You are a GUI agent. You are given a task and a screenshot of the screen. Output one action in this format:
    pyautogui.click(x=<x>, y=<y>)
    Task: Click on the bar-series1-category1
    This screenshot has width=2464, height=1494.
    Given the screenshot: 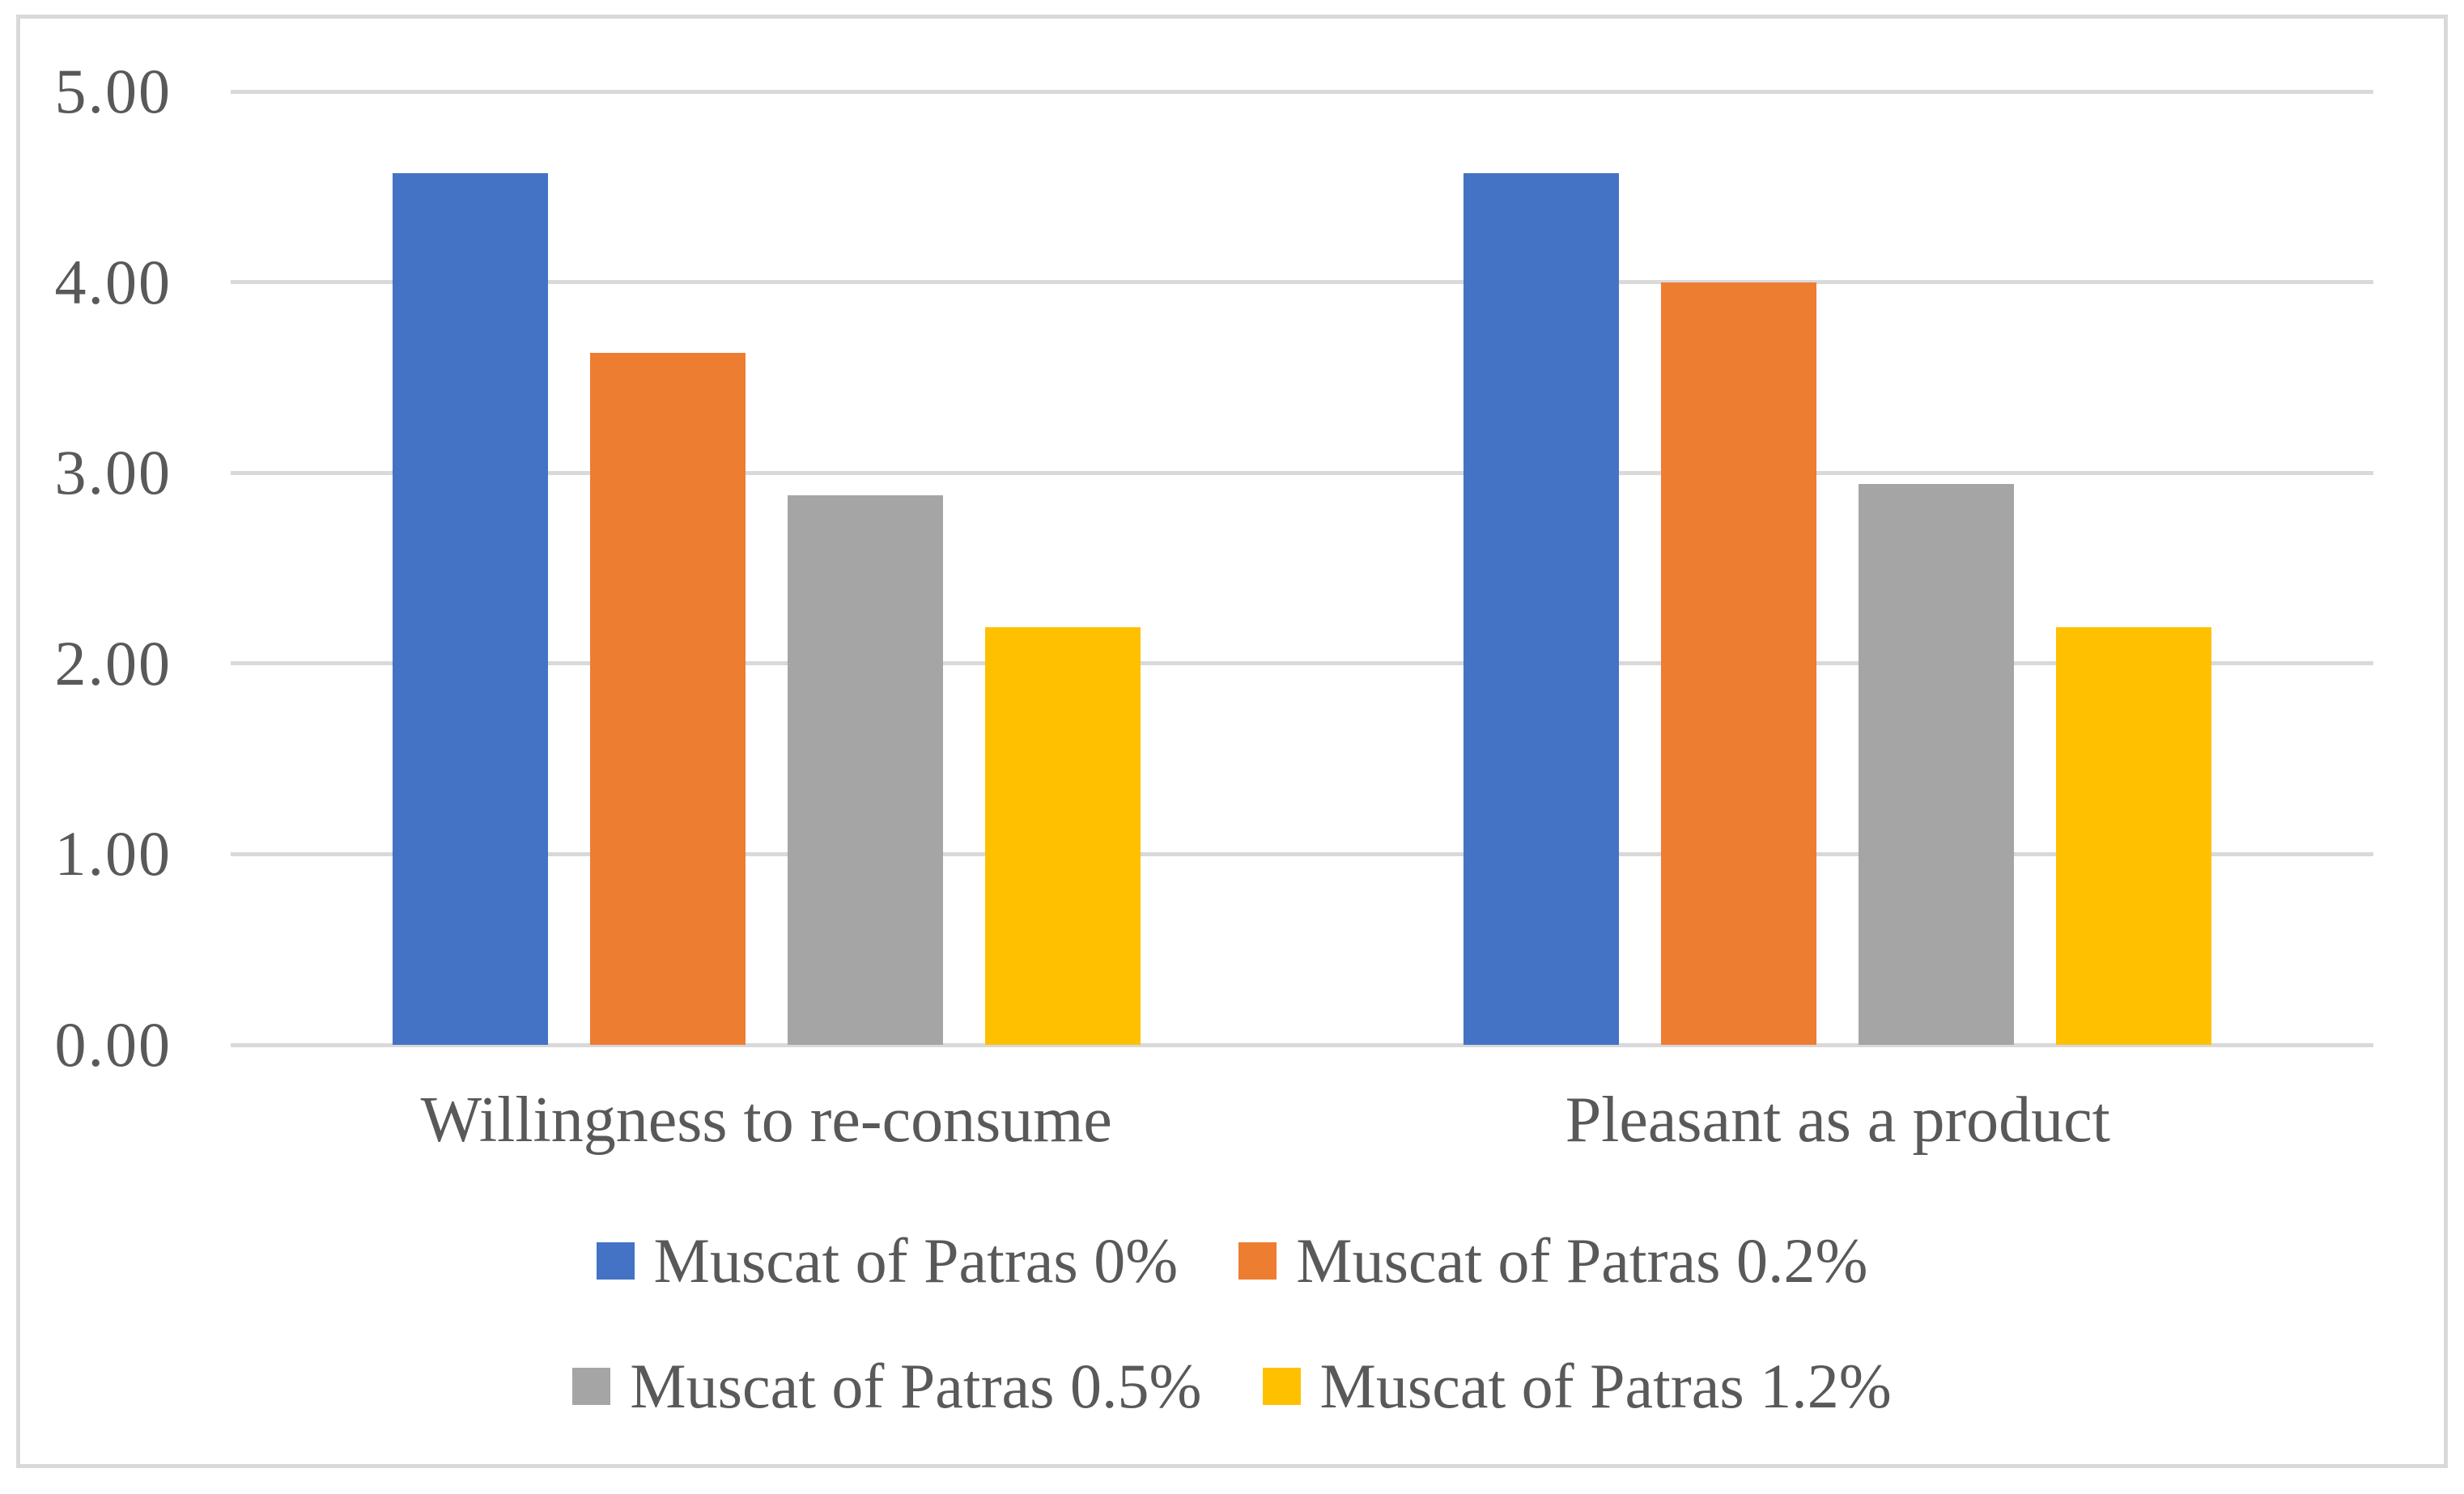 What is the action you would take?
    pyautogui.click(x=470, y=609)
    